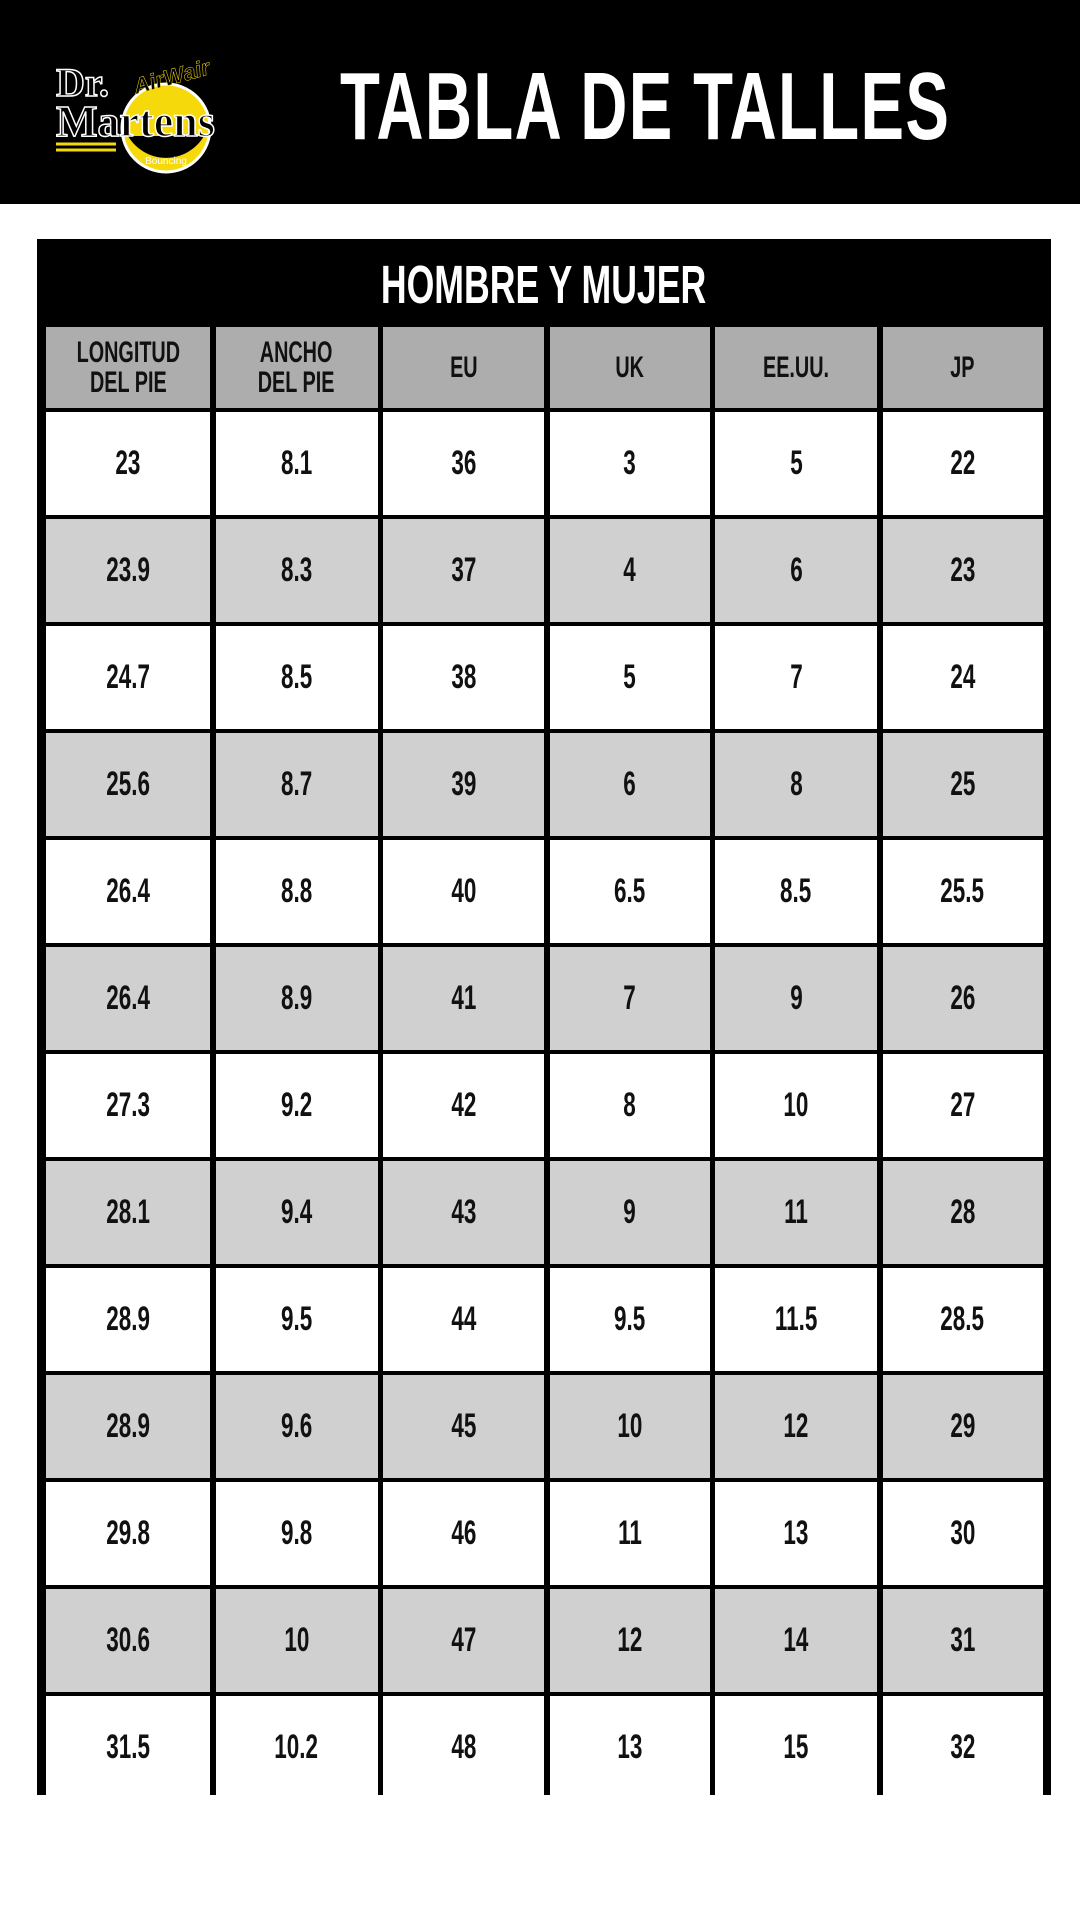 The height and width of the screenshot is (1920, 1080). What do you see at coordinates (82, 82) in the screenshot?
I see `svg-text: Dr.` at bounding box center [82, 82].